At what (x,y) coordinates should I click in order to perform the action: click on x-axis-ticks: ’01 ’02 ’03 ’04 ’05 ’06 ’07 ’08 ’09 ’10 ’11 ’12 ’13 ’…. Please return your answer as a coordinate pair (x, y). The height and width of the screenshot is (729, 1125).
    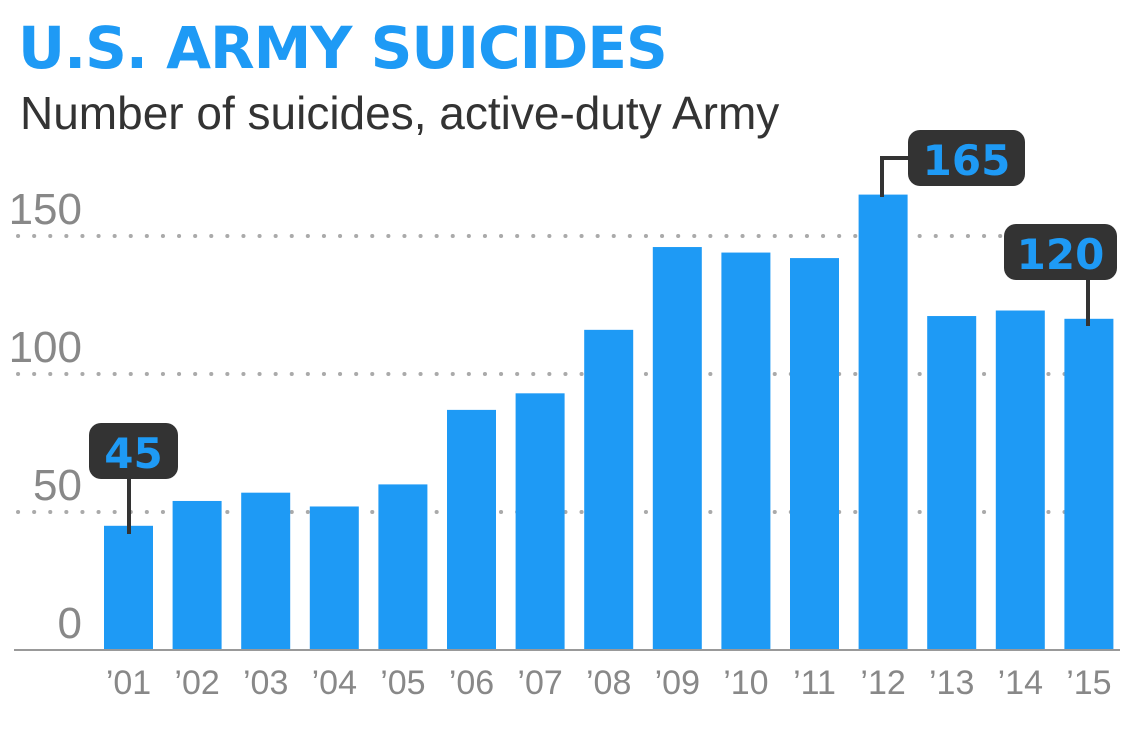
    Looking at the image, I should click on (609, 683).